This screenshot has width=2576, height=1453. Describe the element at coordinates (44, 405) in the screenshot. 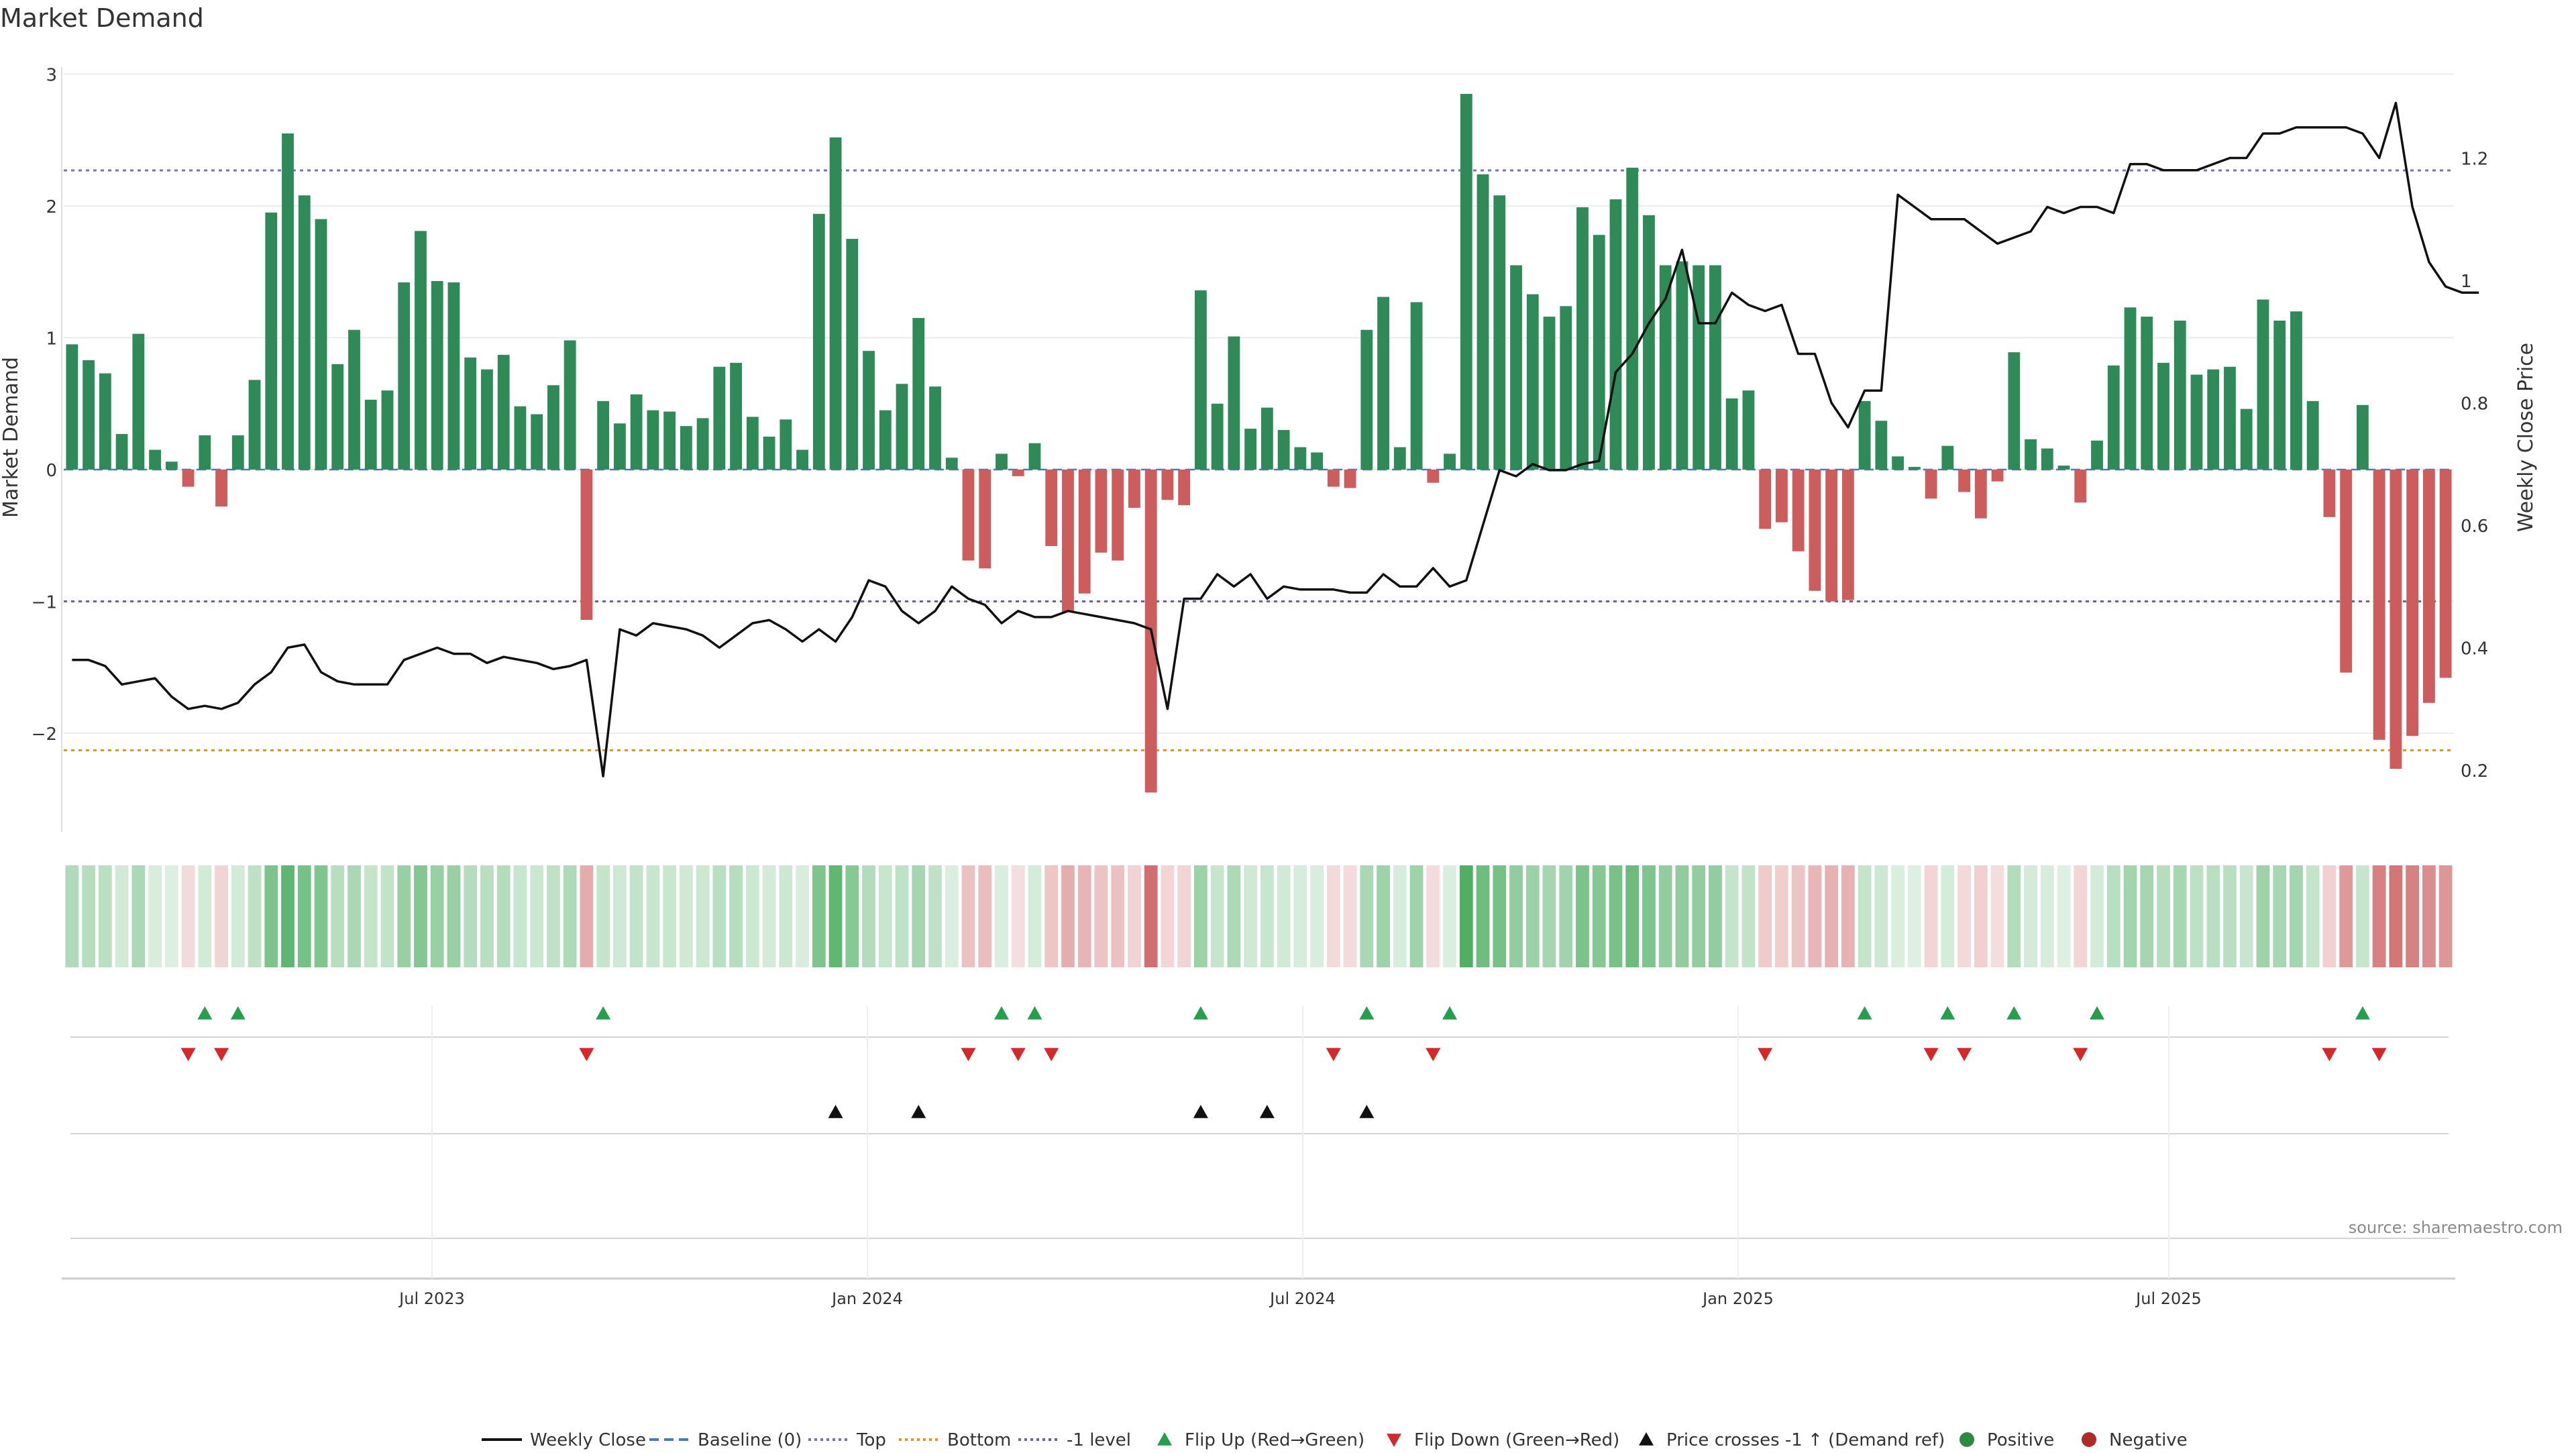

I see `y-ticks-left: 3 2 1 0 −1 −2` at that location.